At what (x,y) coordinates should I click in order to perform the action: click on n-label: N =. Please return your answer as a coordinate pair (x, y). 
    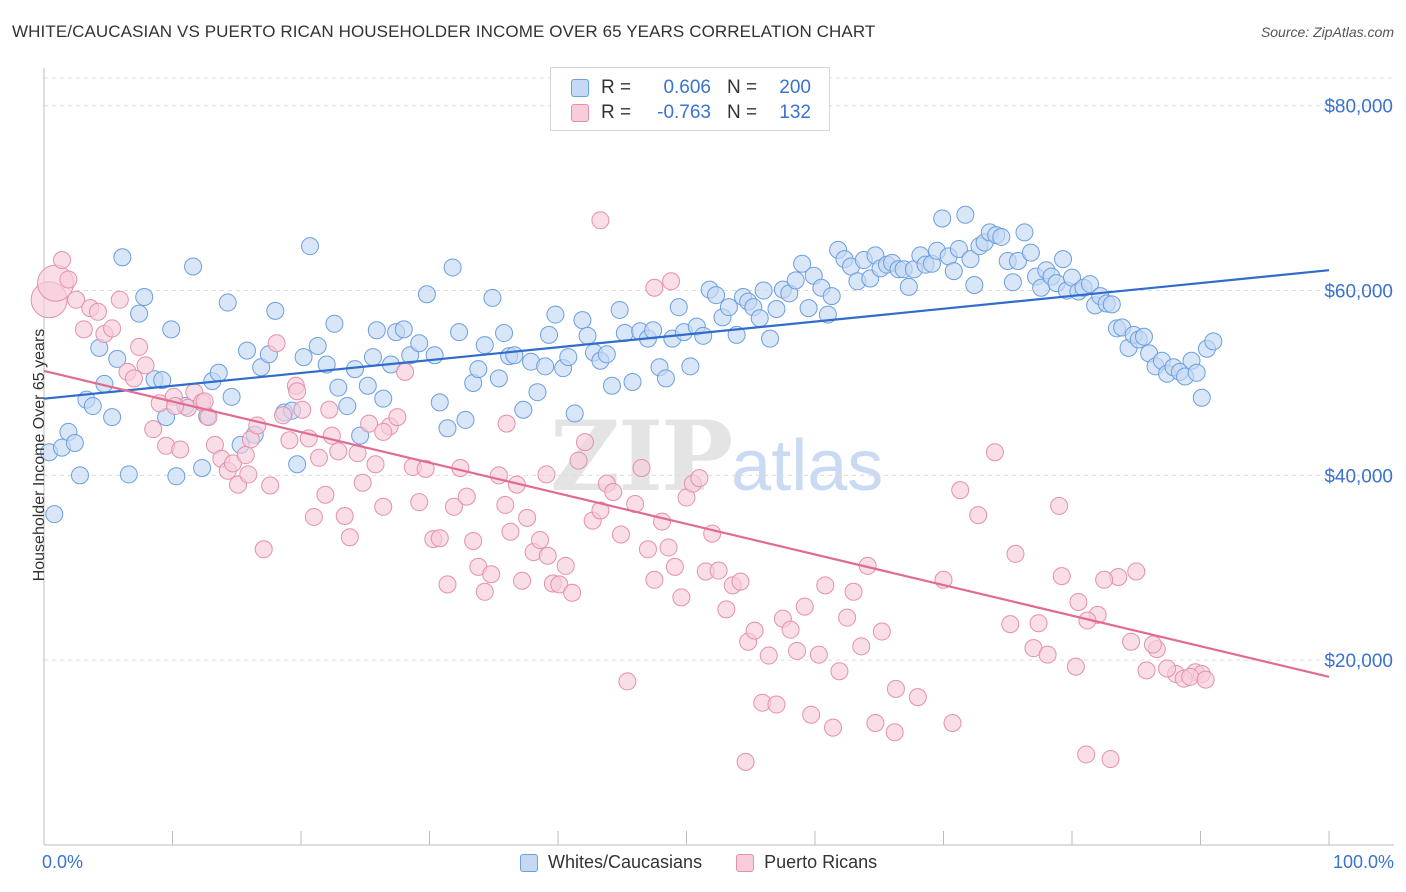
    Looking at the image, I should click on (742, 112).